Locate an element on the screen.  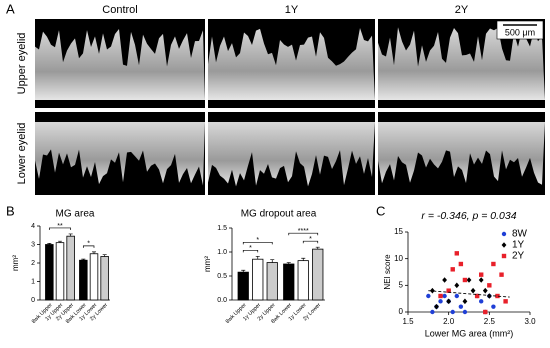
y-tick-label: 10 is located at coordinates (398, 258).